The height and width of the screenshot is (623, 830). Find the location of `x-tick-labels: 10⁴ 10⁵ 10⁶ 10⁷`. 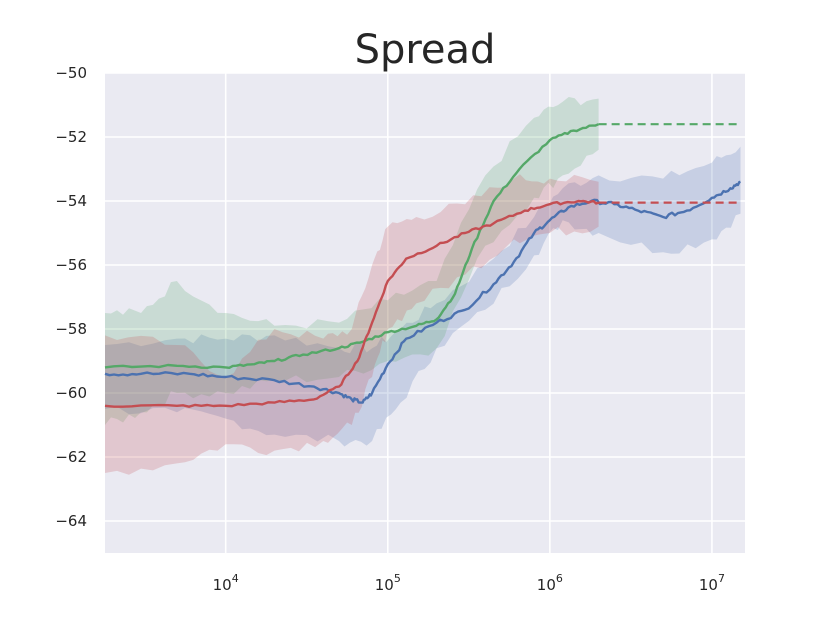

x-tick-labels: 10⁴ 10⁵ 10⁶ 10⁷ is located at coordinates (469, 583).